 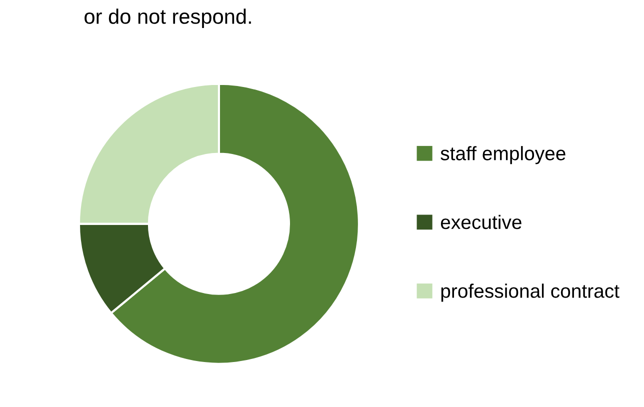 I want to click on chart-title: or do not respond., so click(x=167, y=18).